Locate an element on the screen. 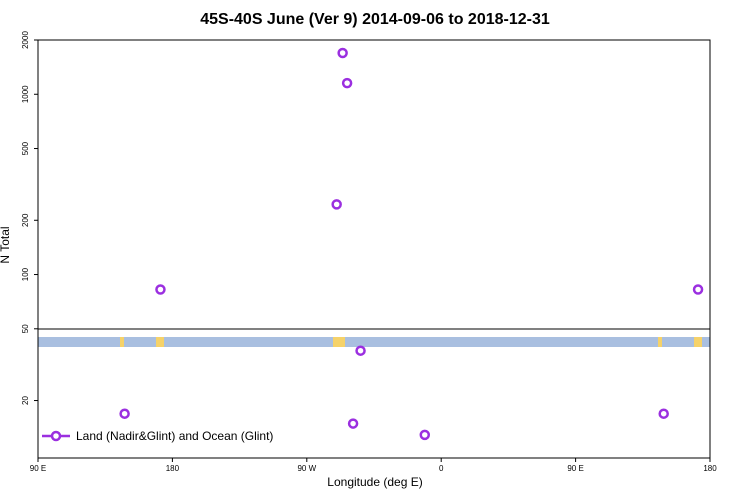 The image size is (750, 500). y-tick-label: 1000 is located at coordinates (25, 94).